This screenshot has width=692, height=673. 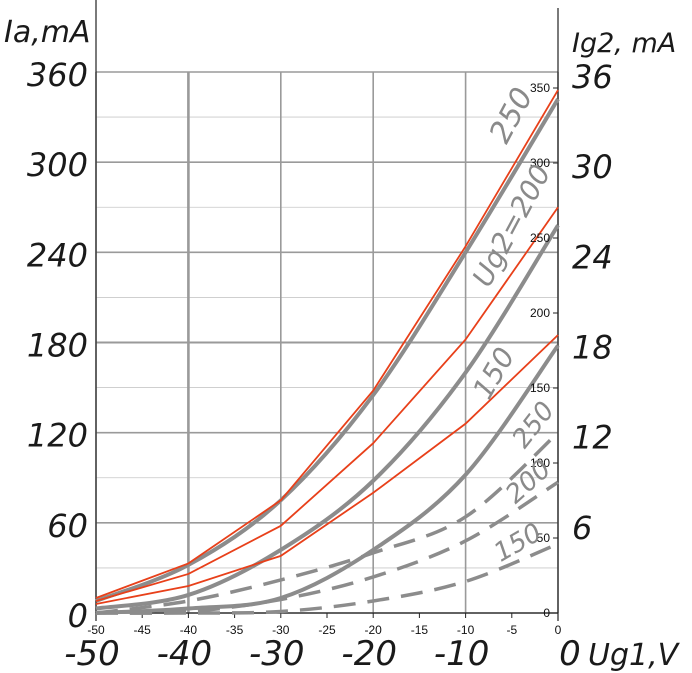 I want to click on inner-tick-label: 350, so click(x=540, y=88).